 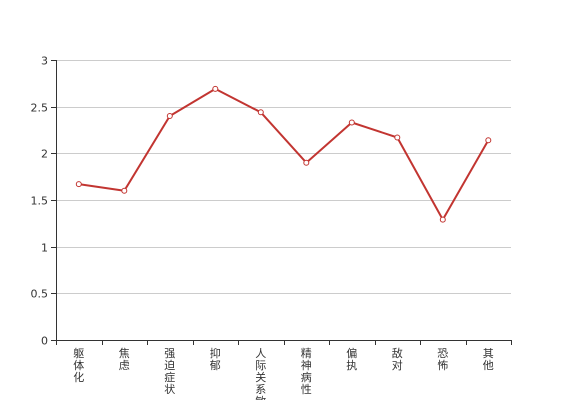 What do you see at coordinates (215, 88) in the screenshot?
I see `data-point-抑郁` at bounding box center [215, 88].